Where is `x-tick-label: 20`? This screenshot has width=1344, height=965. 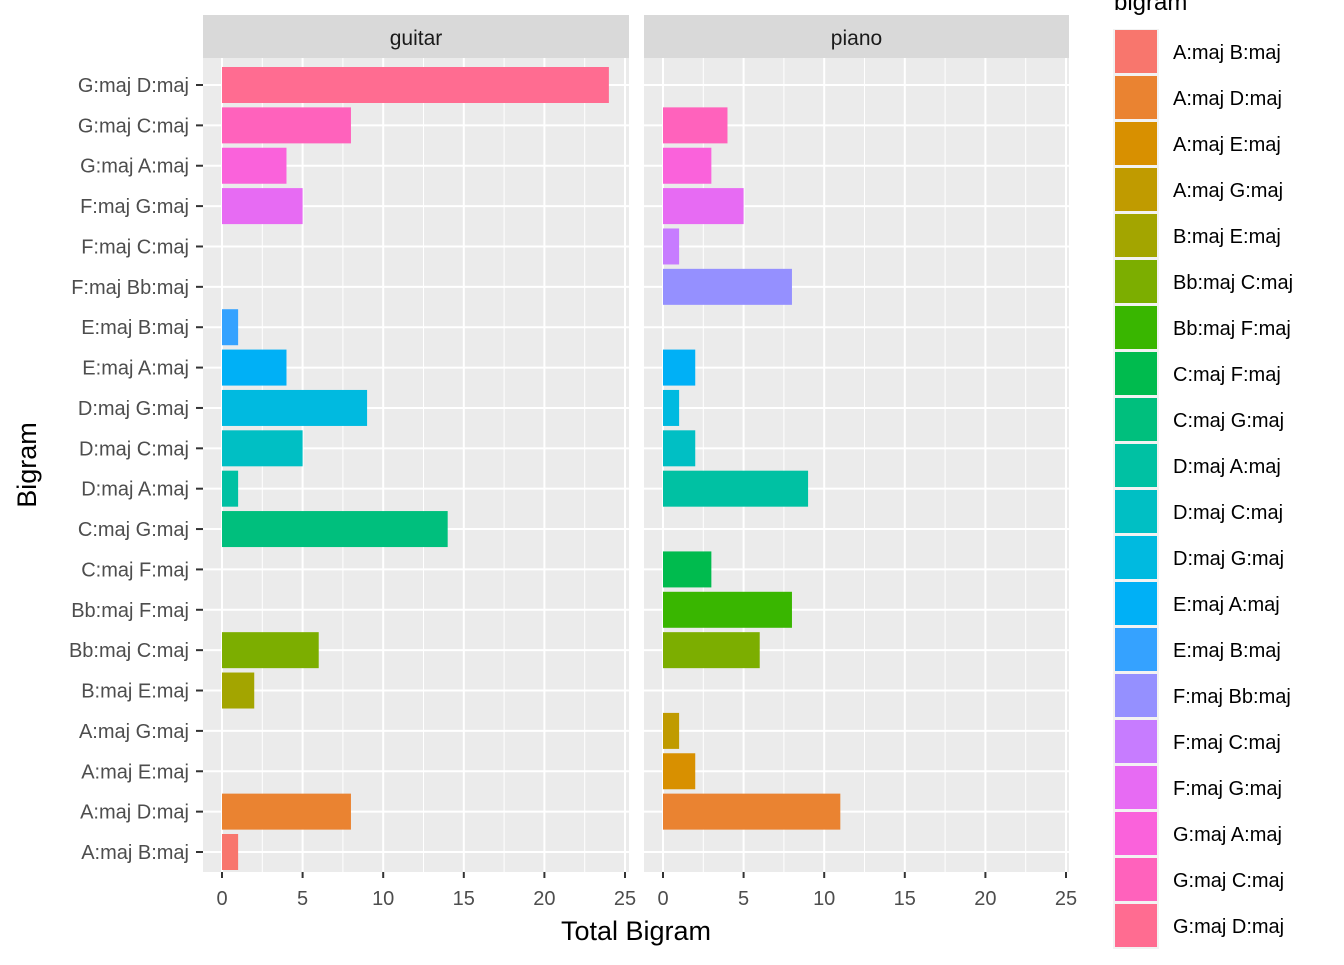
x-tick-label: 20 is located at coordinates (985, 899).